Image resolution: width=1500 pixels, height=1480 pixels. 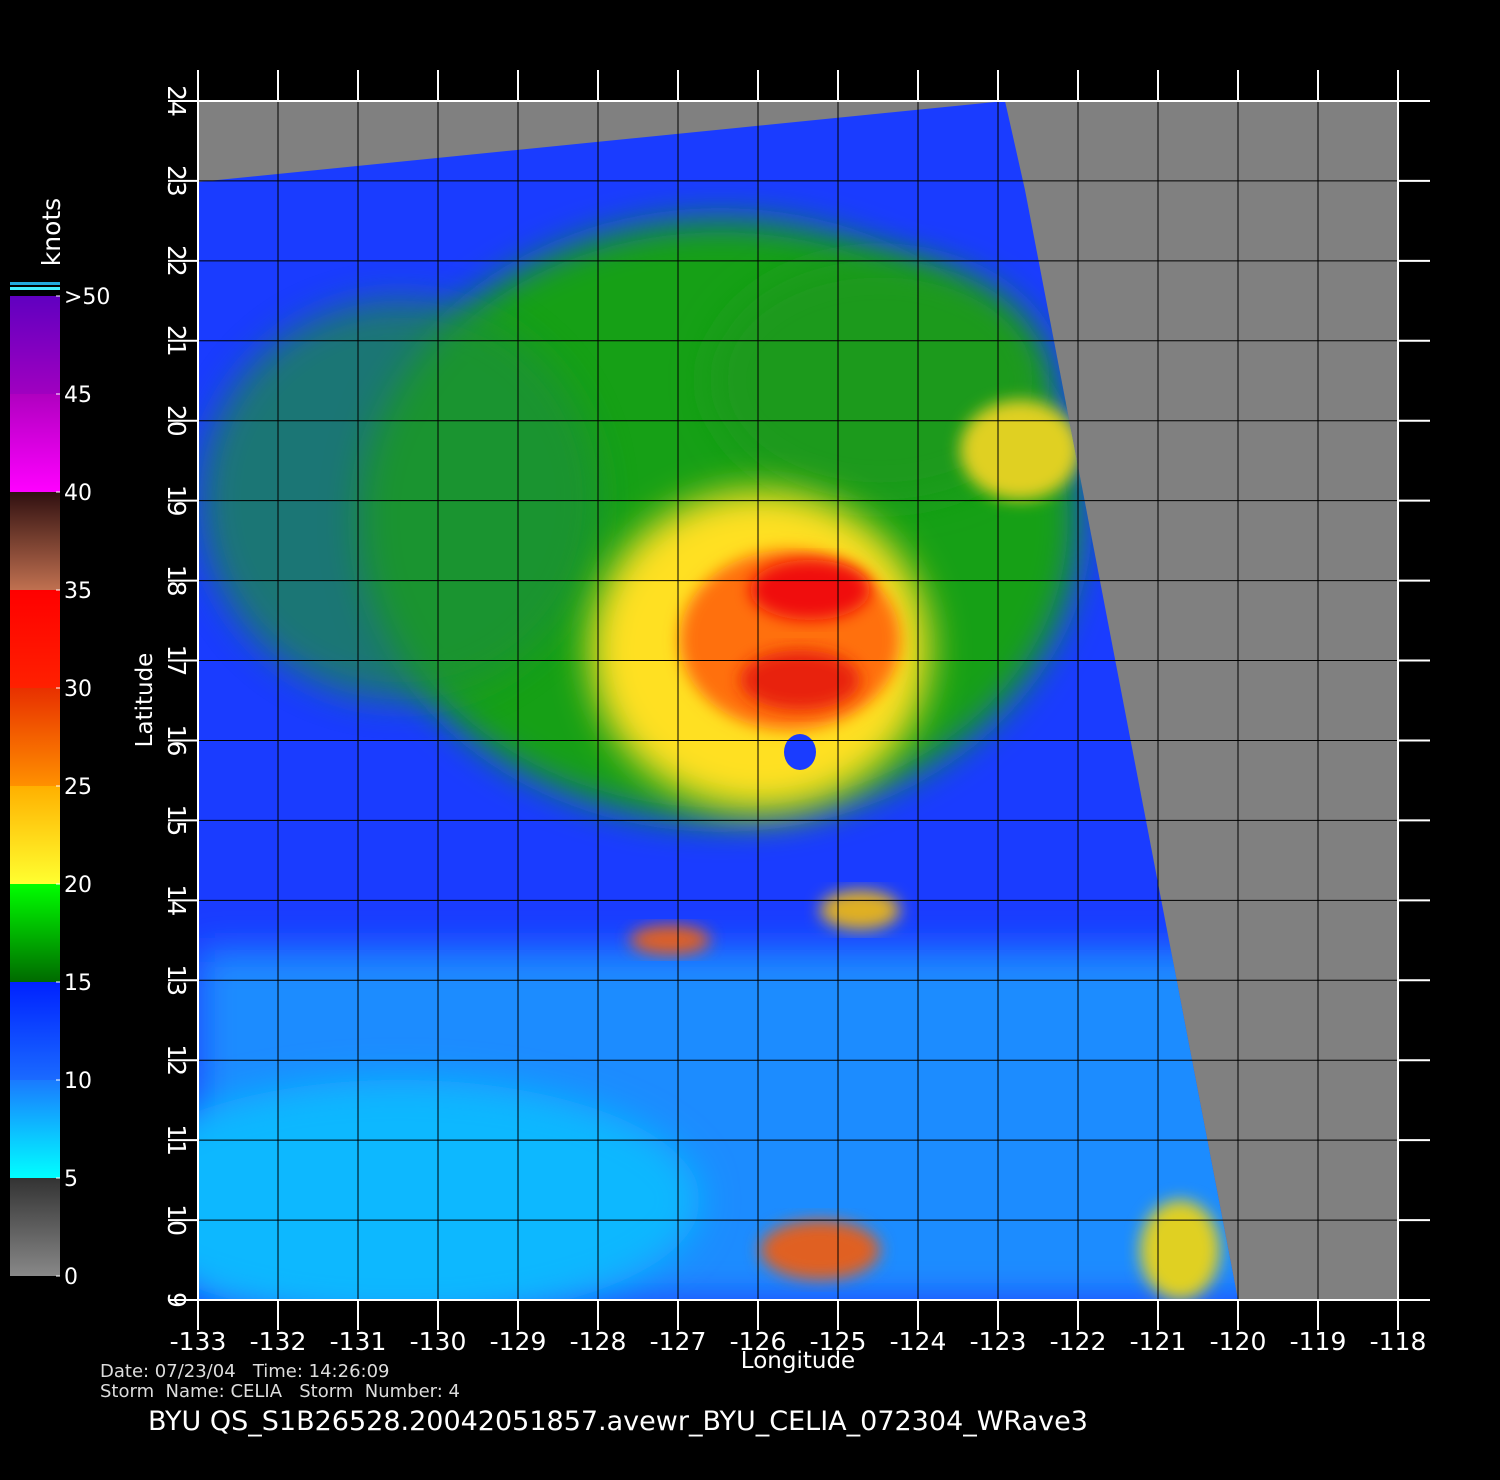 I want to click on x-tick-label: -126, so click(x=758, y=1341).